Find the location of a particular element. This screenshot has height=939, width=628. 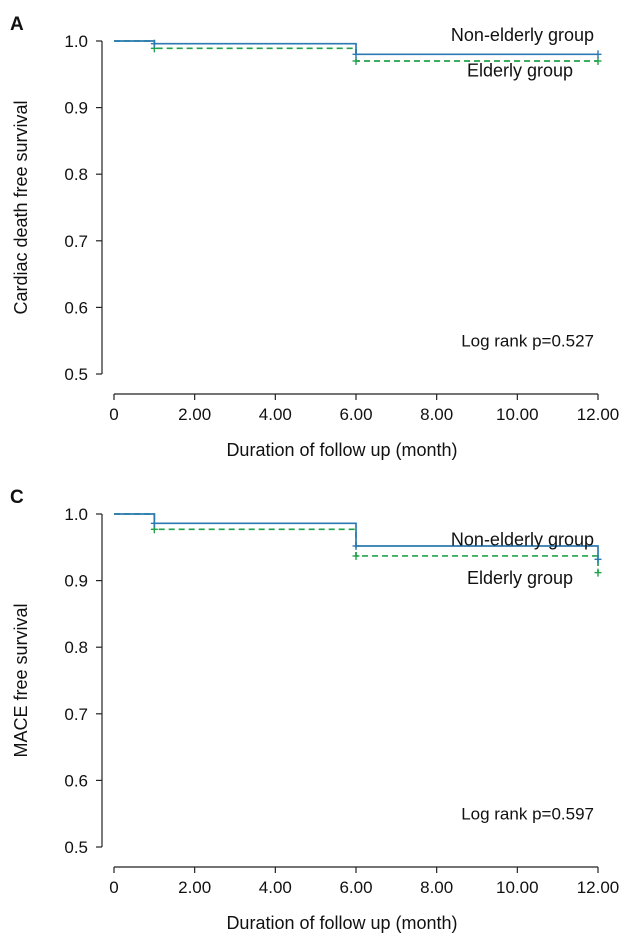

panel-letter: C is located at coordinates (17, 497).